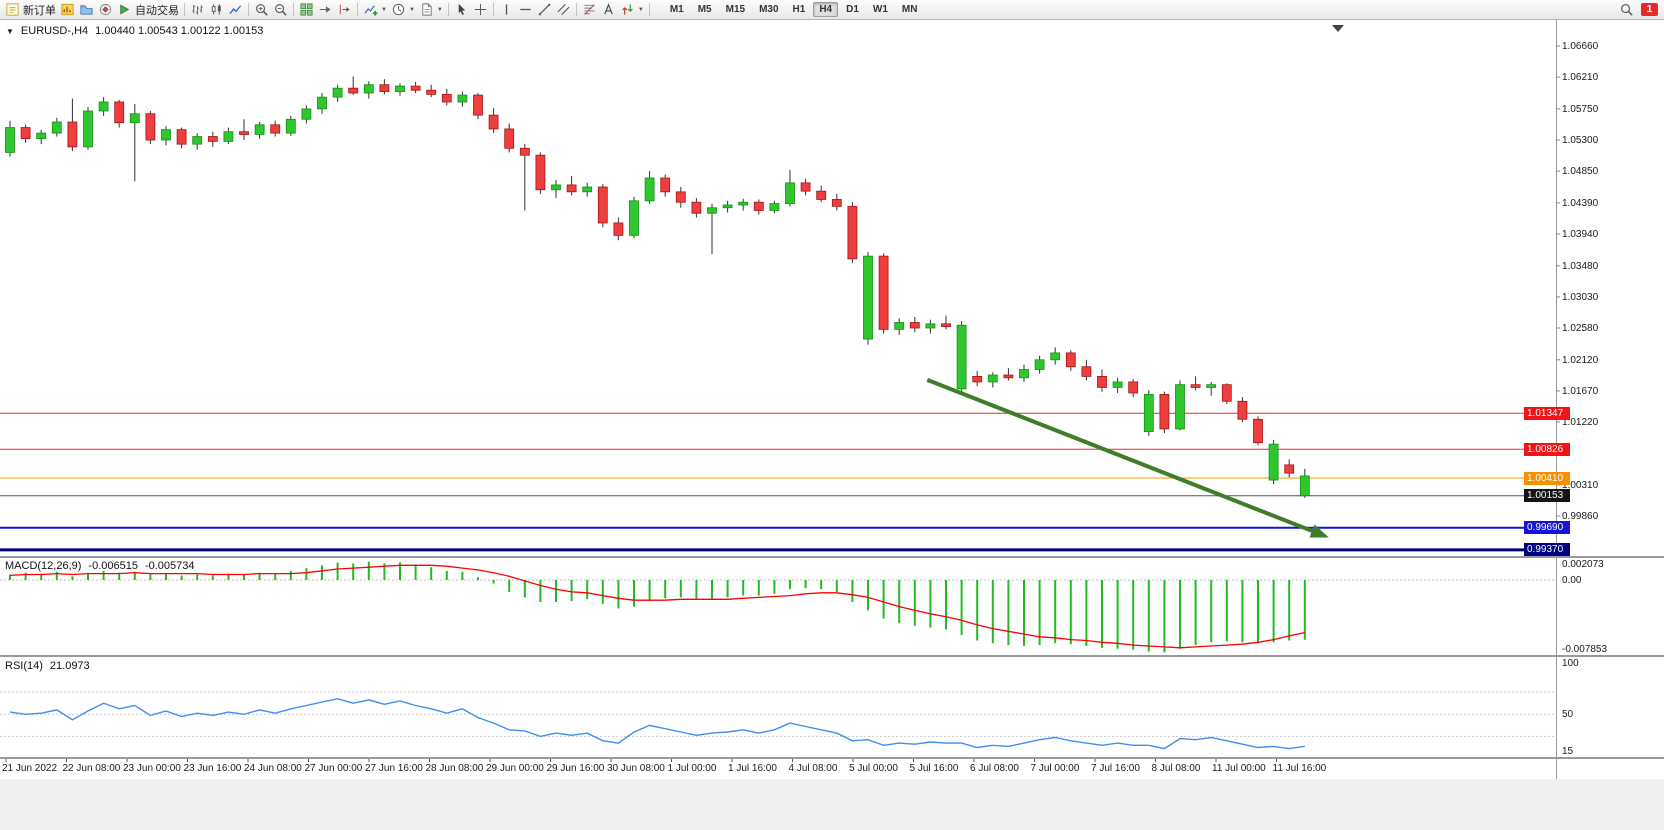  I want to click on periods-caret-icon: ▼, so click(411, 9).